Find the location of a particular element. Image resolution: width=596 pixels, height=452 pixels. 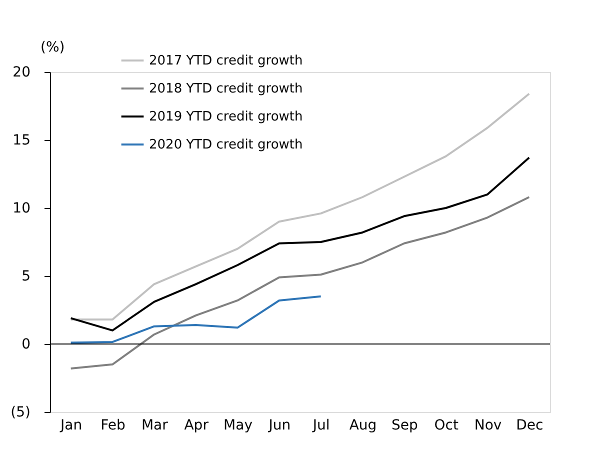

x-tick-label: Apr is located at coordinates (196, 426).